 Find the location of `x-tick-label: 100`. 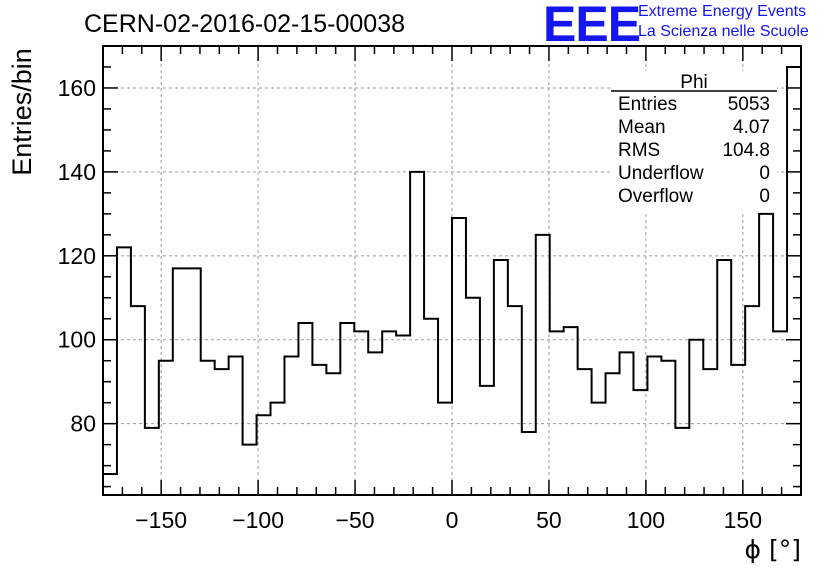

x-tick-label: 100 is located at coordinates (646, 520).